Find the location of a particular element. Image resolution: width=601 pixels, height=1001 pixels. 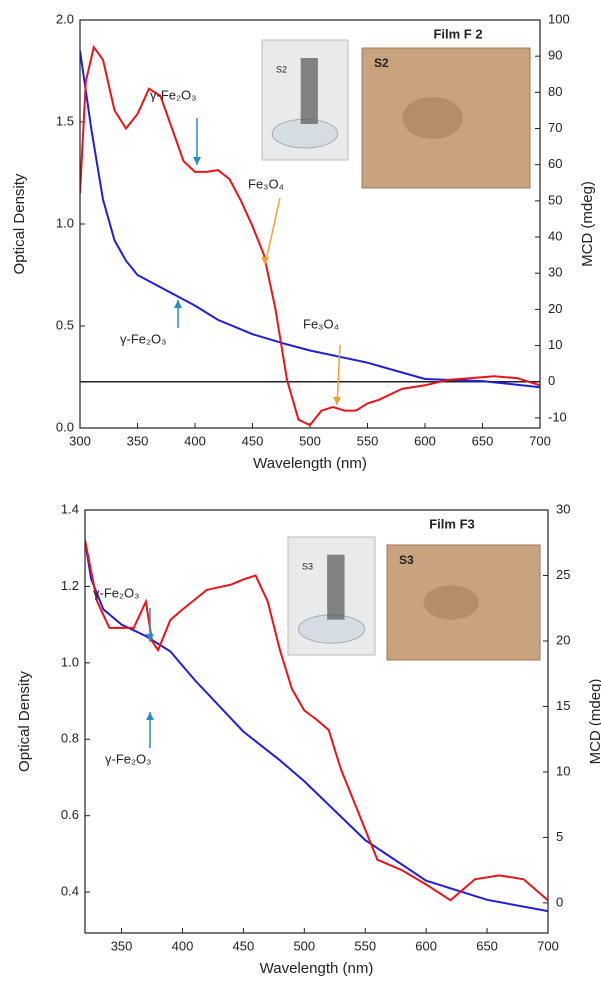

y2-tick-label: 15 is located at coordinates (563, 705).